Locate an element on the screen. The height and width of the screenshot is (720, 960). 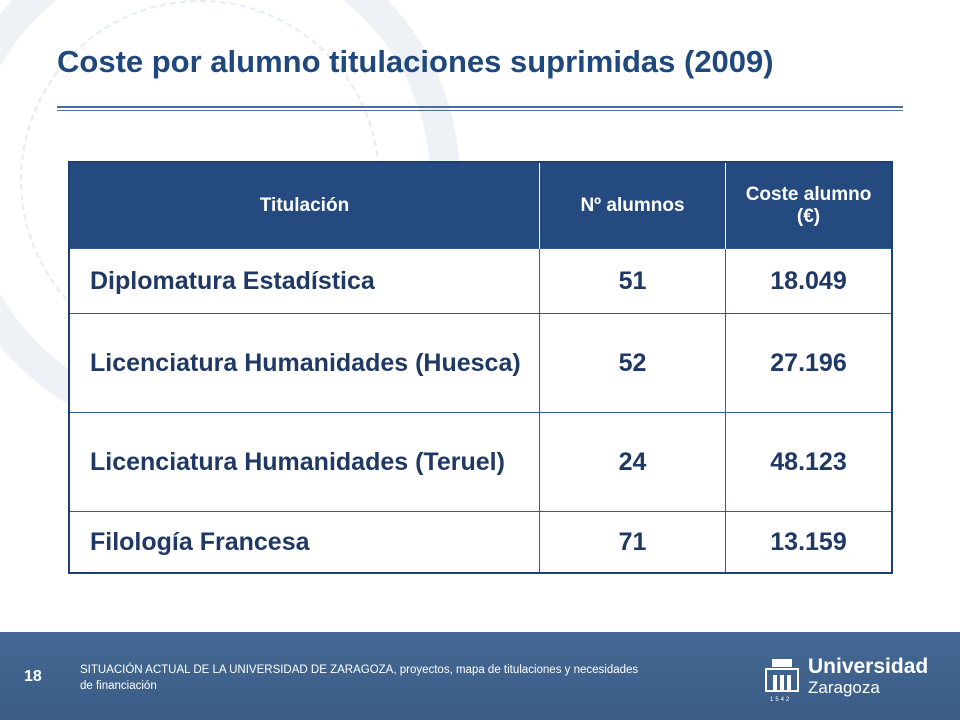
table-cell: 27.196 is located at coordinates (808, 363).